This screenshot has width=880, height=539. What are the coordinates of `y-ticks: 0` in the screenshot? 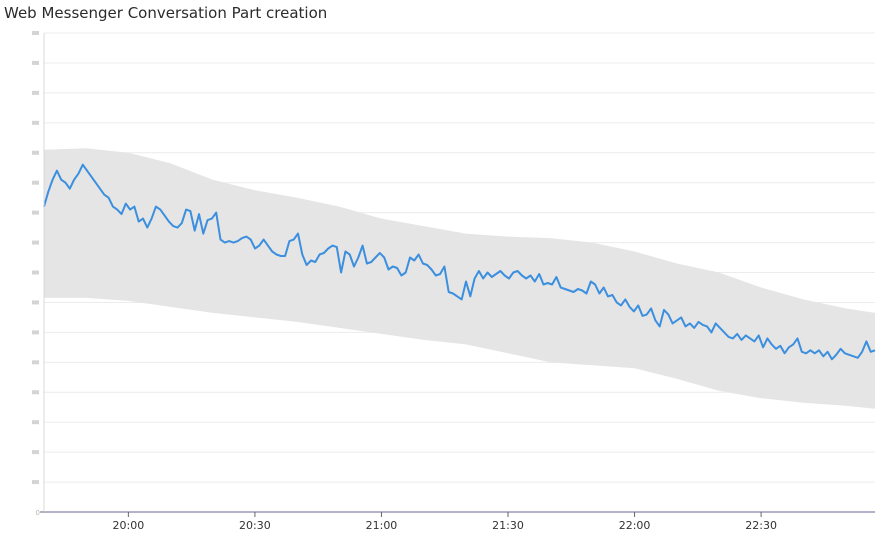 It's located at (38, 274).